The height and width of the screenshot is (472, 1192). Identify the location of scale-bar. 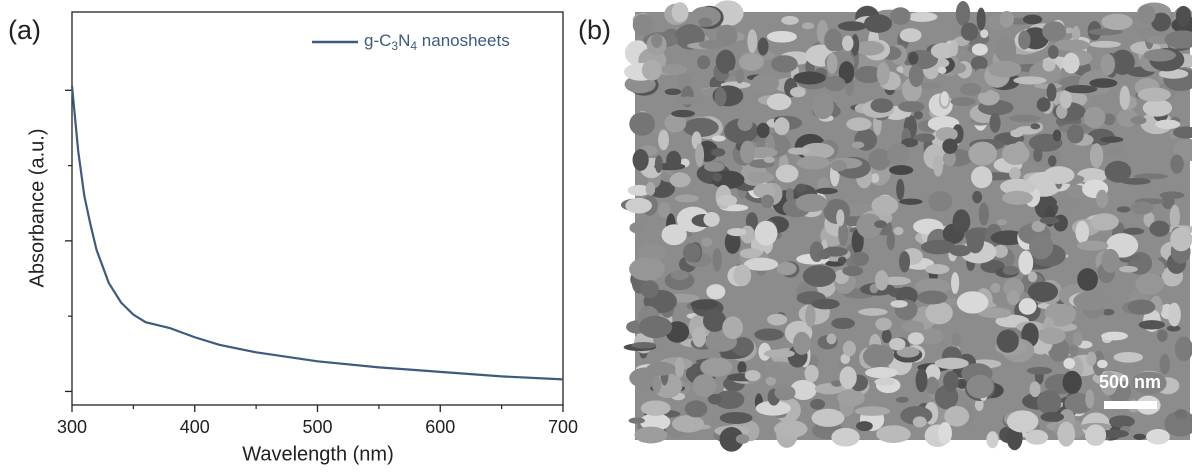
(1130, 405).